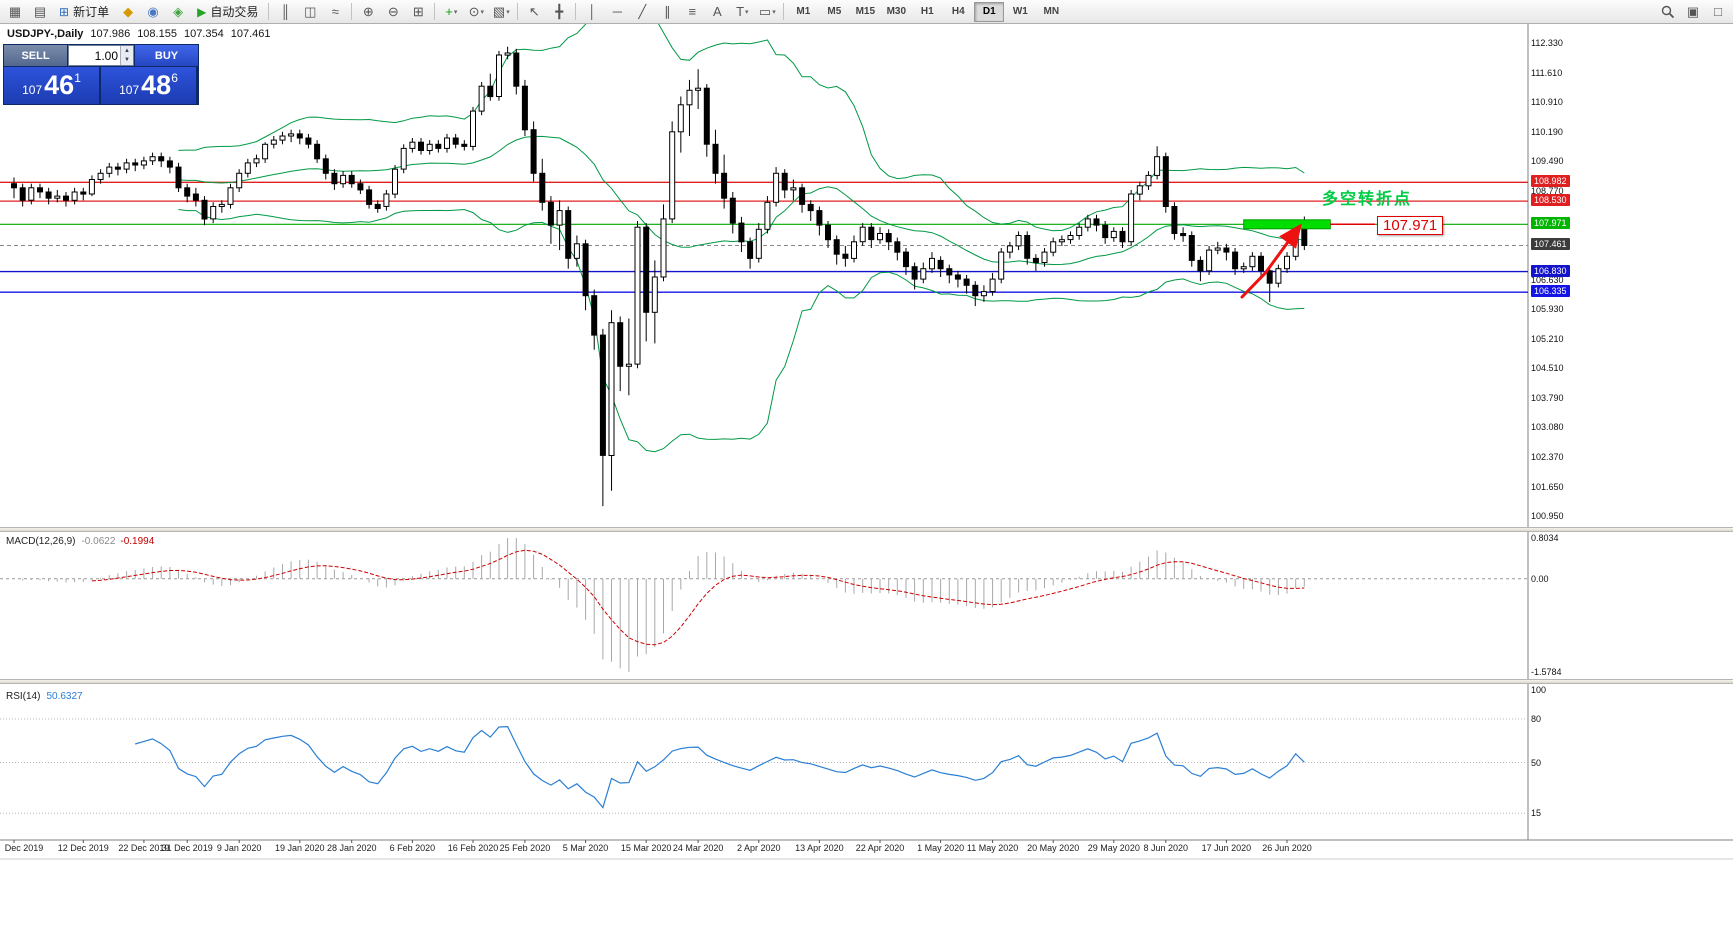 This screenshot has width=1733, height=946. I want to click on chart-symbol-label: USDJPY-,Daily, so click(45, 34).